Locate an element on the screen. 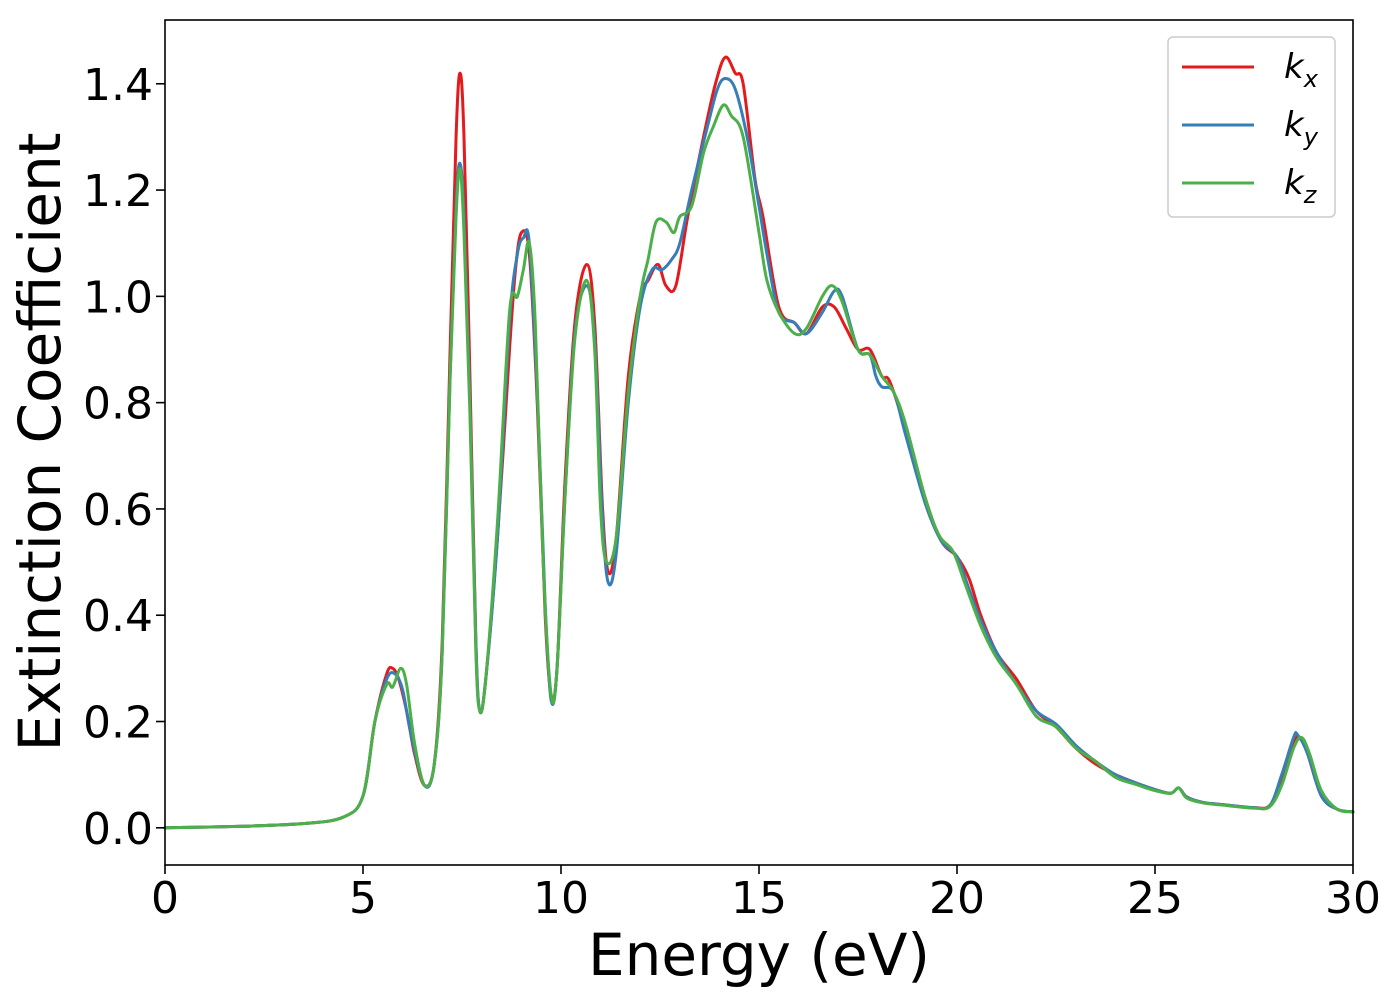  legend-frame is located at coordinates (1251, 127).